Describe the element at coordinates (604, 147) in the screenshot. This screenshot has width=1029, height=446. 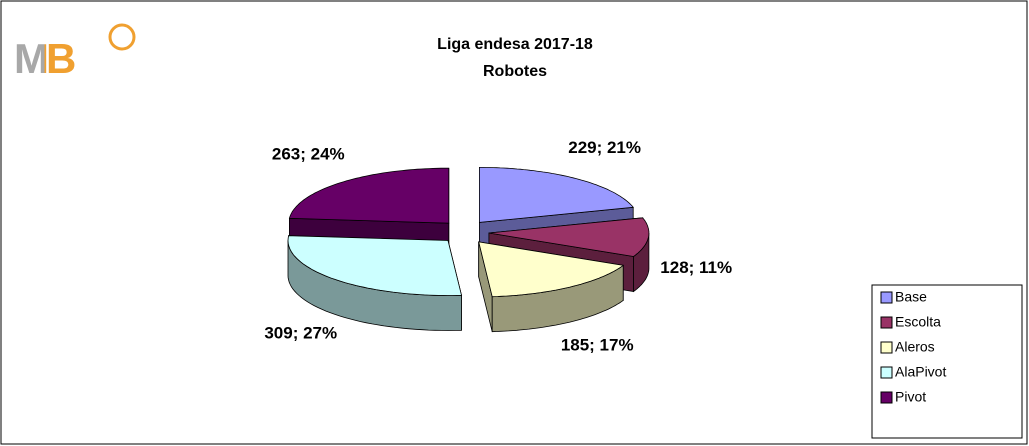
I see `data-label: 229; 21%` at that location.